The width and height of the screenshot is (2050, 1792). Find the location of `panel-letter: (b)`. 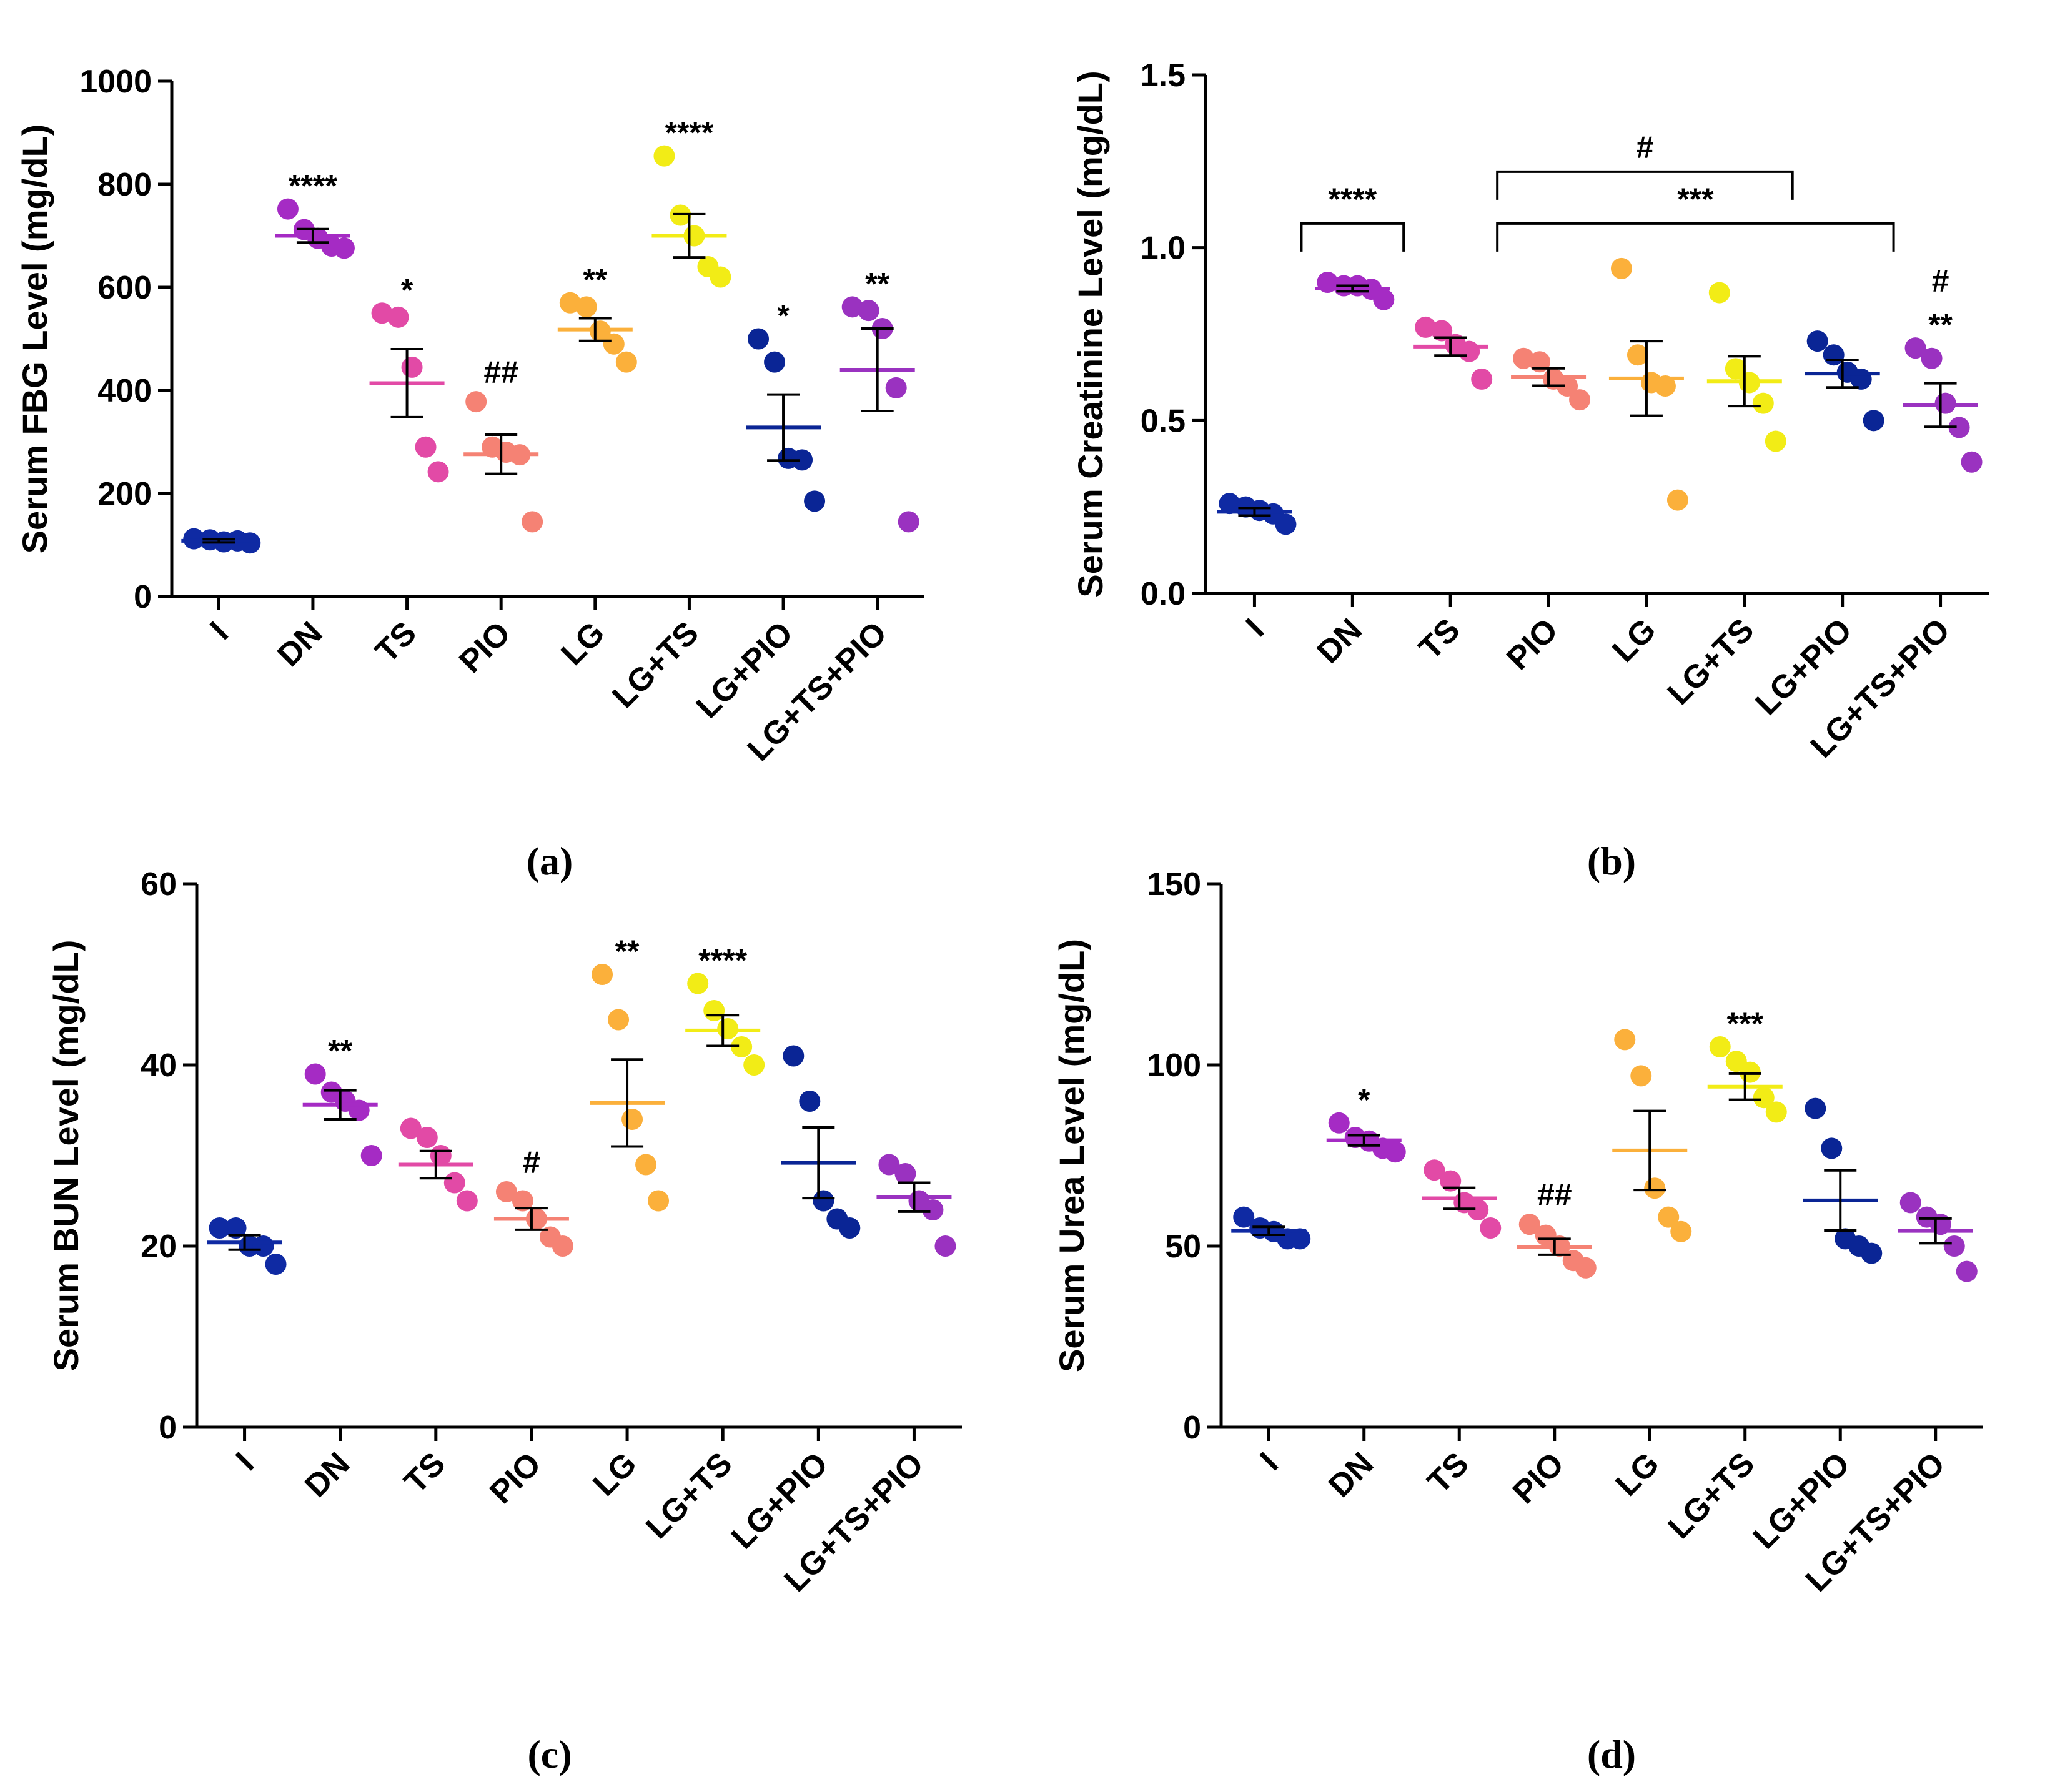

panel-letter: (b) is located at coordinates (1611, 861).